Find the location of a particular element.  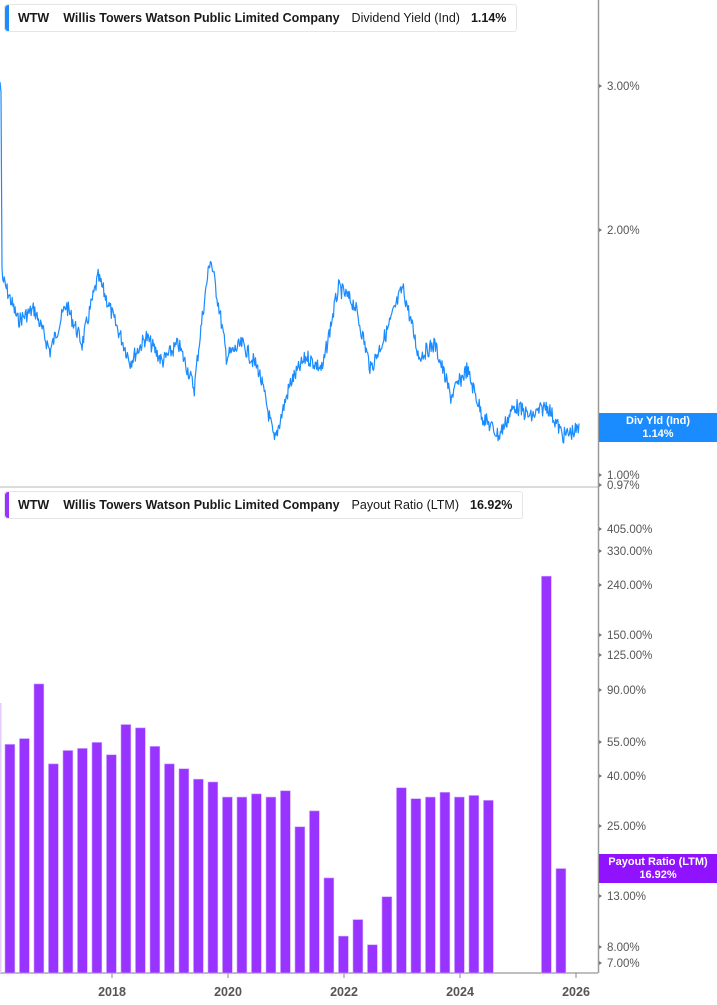

x-axis: 2018 2020 2022 2024 2026 is located at coordinates (344, 986).